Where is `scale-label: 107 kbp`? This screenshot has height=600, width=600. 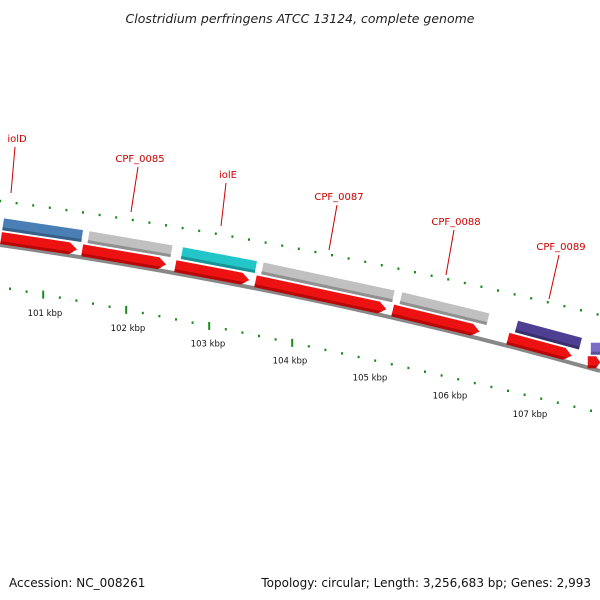
scale-label: 107 kbp is located at coordinates (530, 415).